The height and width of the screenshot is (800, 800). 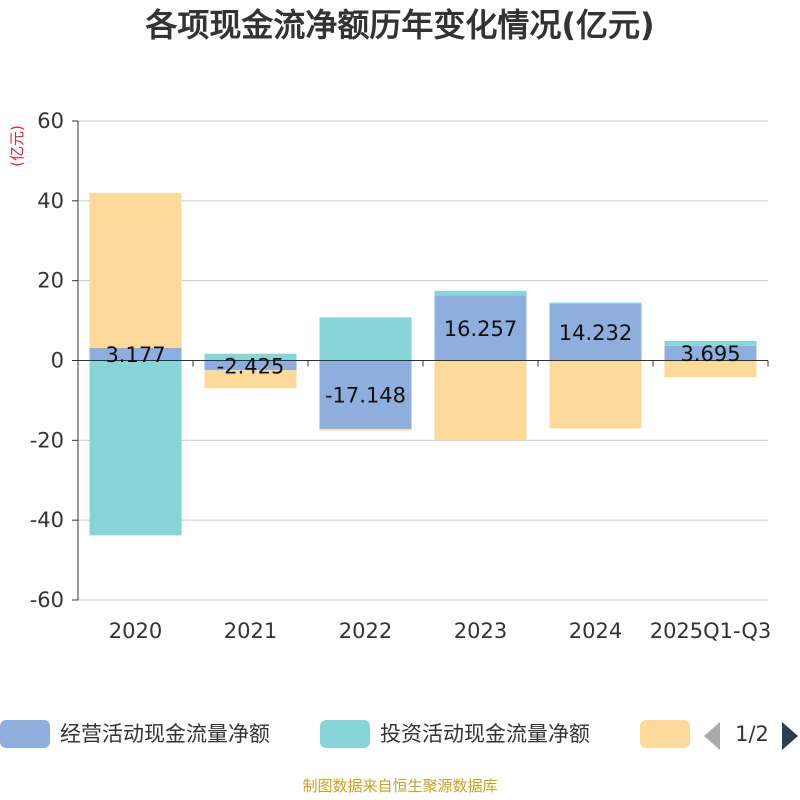 I want to click on data-label-operating-2021: -2.425, so click(x=251, y=366).